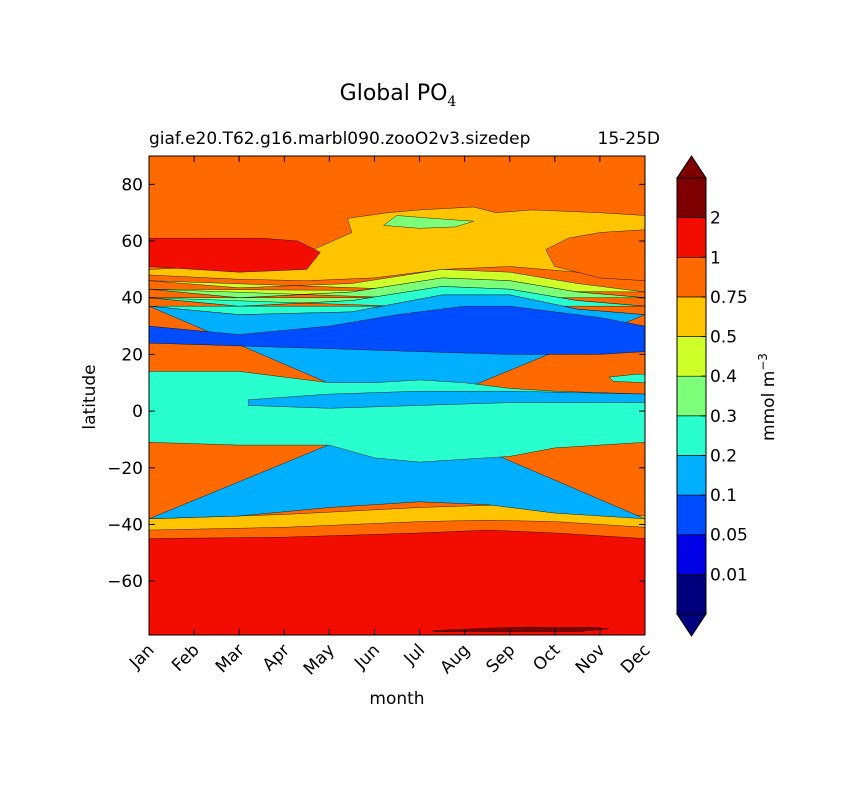 Image resolution: width=859 pixels, height=788 pixels. What do you see at coordinates (691, 625) in the screenshot?
I see `colorbar-extend-min-arrow` at bounding box center [691, 625].